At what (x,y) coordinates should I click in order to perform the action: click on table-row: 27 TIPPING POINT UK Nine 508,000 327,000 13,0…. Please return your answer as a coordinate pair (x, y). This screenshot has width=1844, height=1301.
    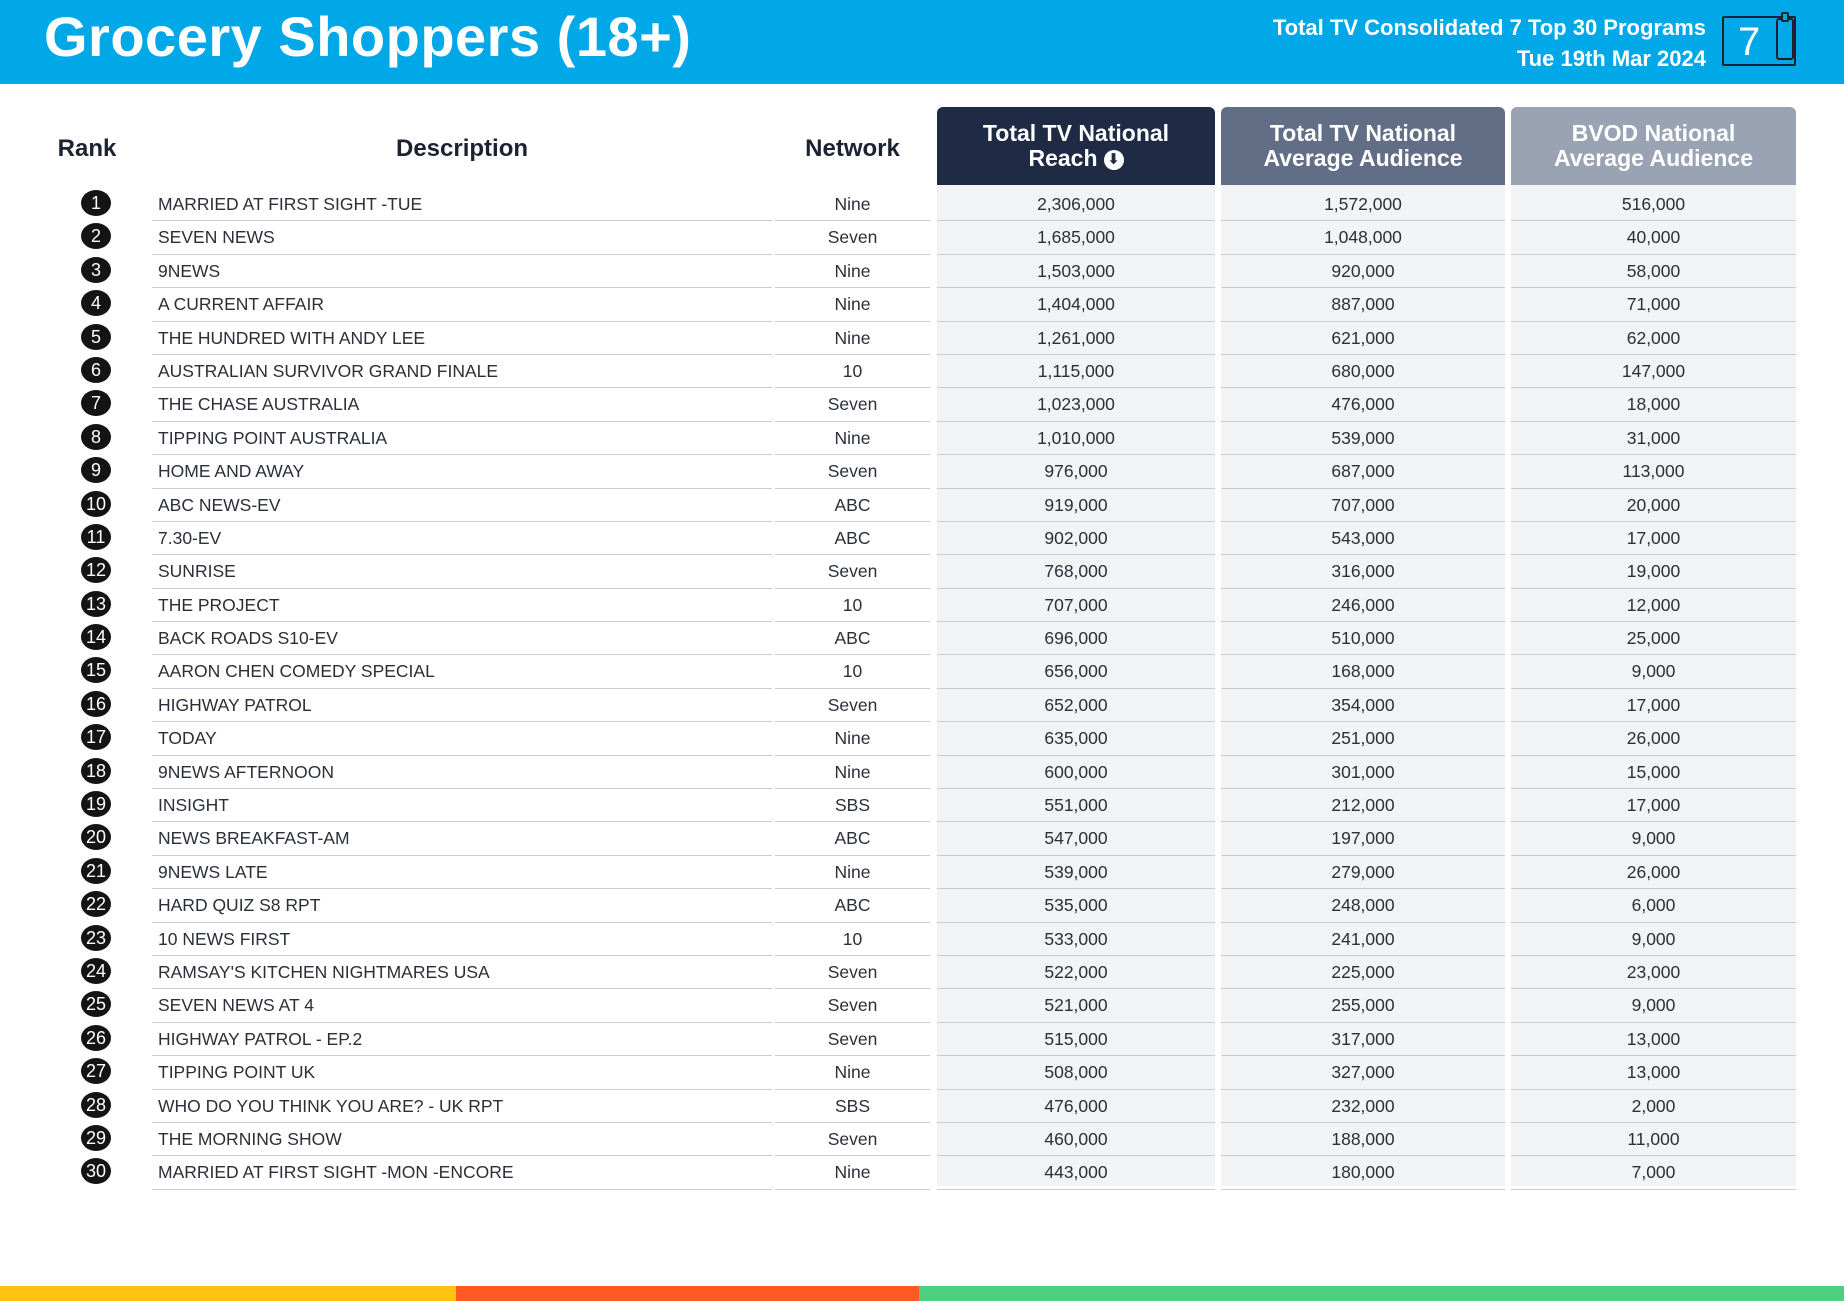
    Looking at the image, I should click on (922, 1073).